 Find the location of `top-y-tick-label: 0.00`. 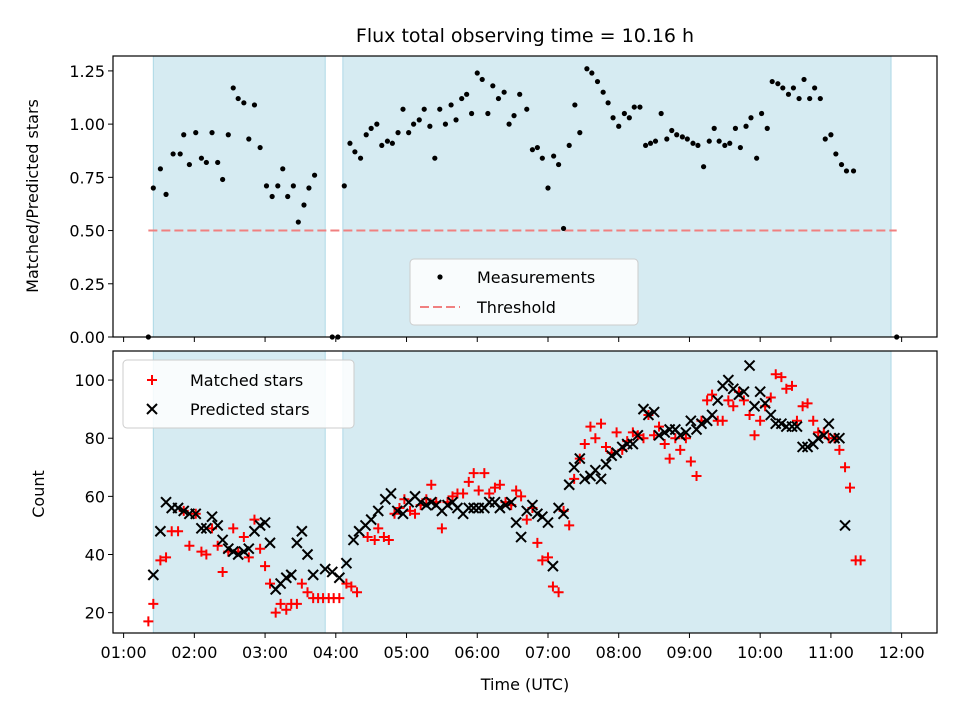

top-y-tick-label: 0.00 is located at coordinates (87, 337).